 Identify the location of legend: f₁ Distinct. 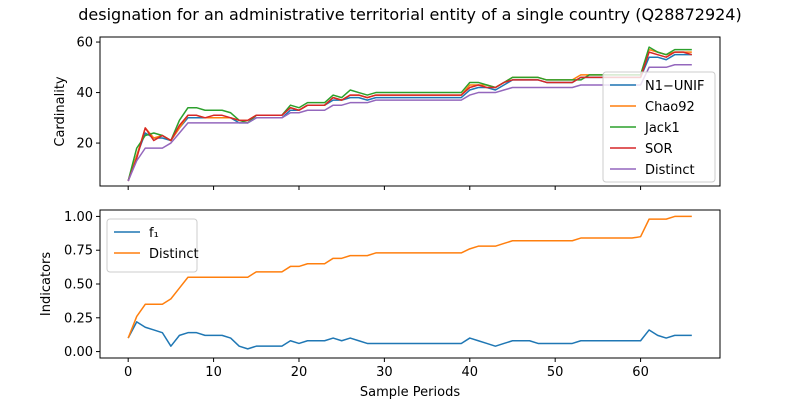
(152, 245).